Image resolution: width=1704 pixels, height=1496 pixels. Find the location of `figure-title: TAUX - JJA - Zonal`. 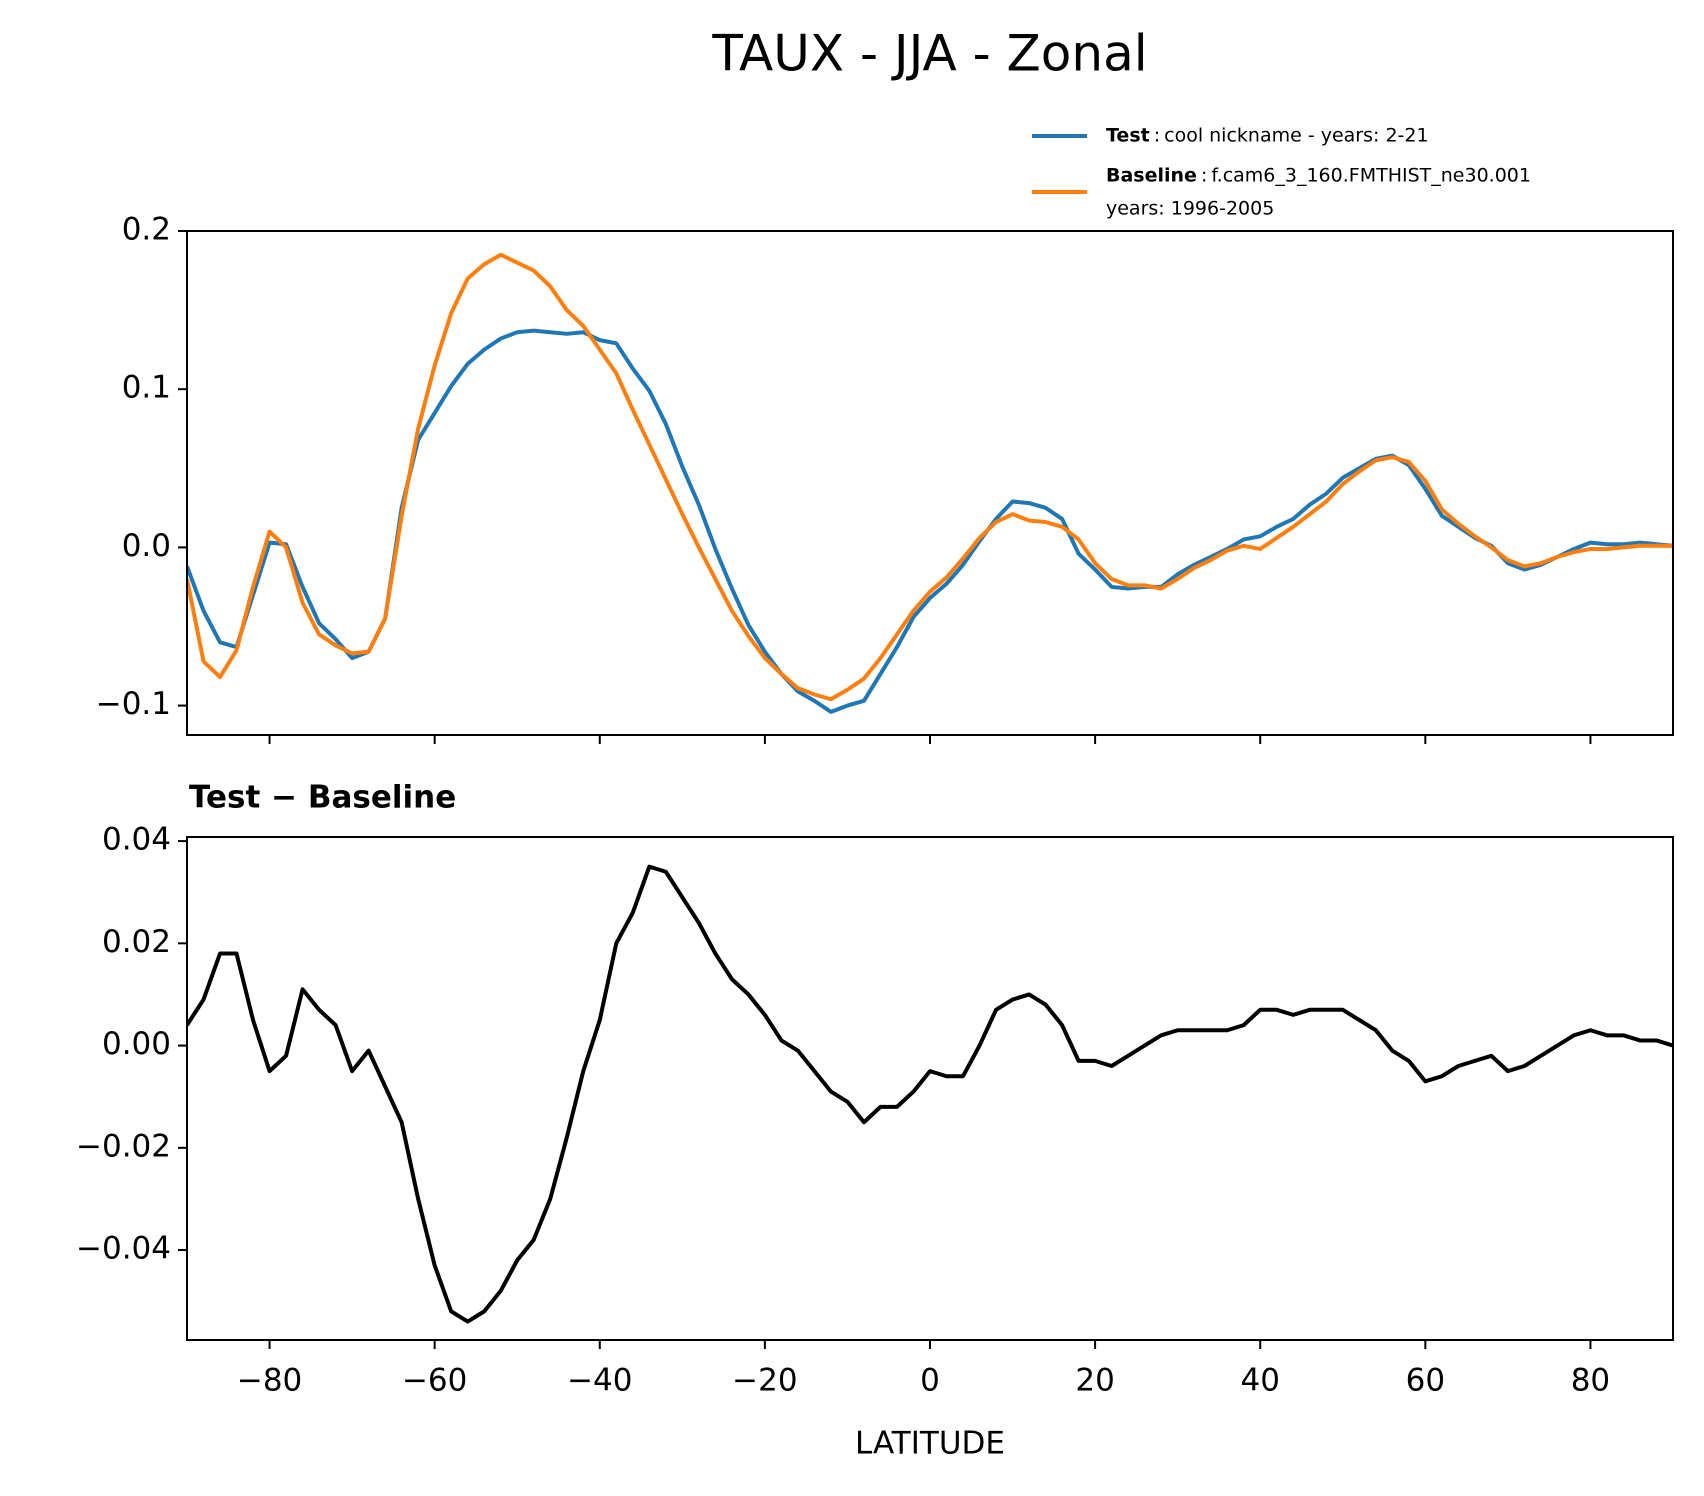

figure-title: TAUX - JJA - Zonal is located at coordinates (929, 54).